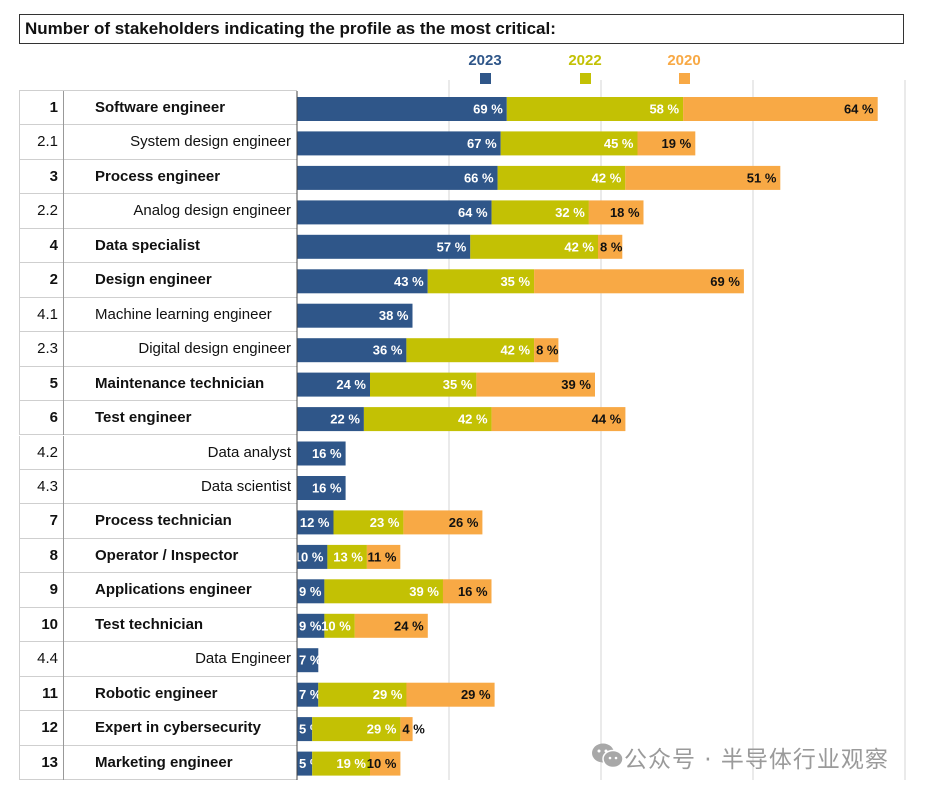 This screenshot has height=793, width=928. What do you see at coordinates (158, 142) in the screenshot?
I see `table-row: 2.1 System design engineer` at bounding box center [158, 142].